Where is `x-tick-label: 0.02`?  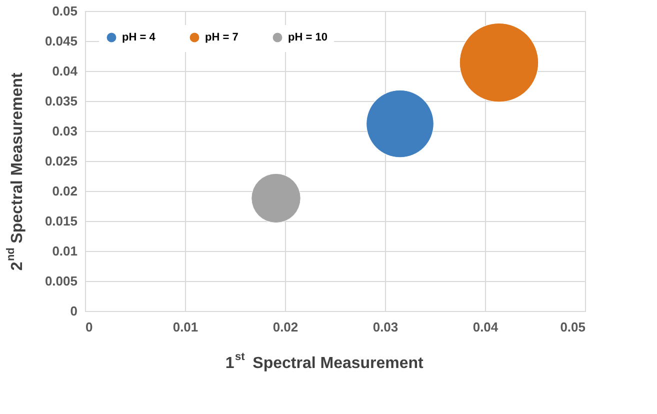 x-tick-label: 0.02 is located at coordinates (285, 327).